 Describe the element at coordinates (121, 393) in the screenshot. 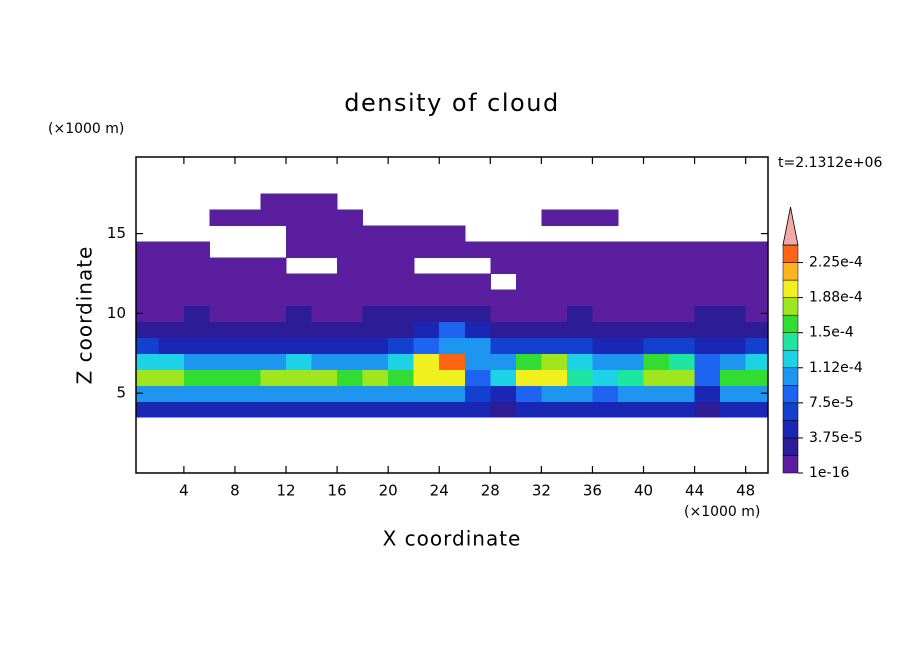

I see `y-tick-label: 5` at that location.